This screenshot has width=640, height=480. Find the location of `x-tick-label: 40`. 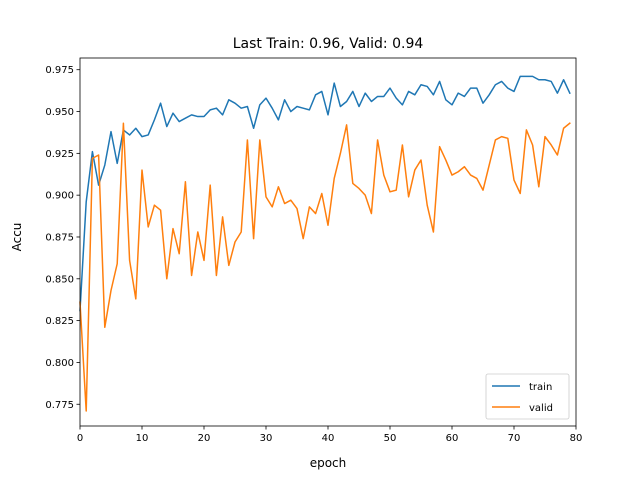

x-tick-label: 40 is located at coordinates (328, 438).